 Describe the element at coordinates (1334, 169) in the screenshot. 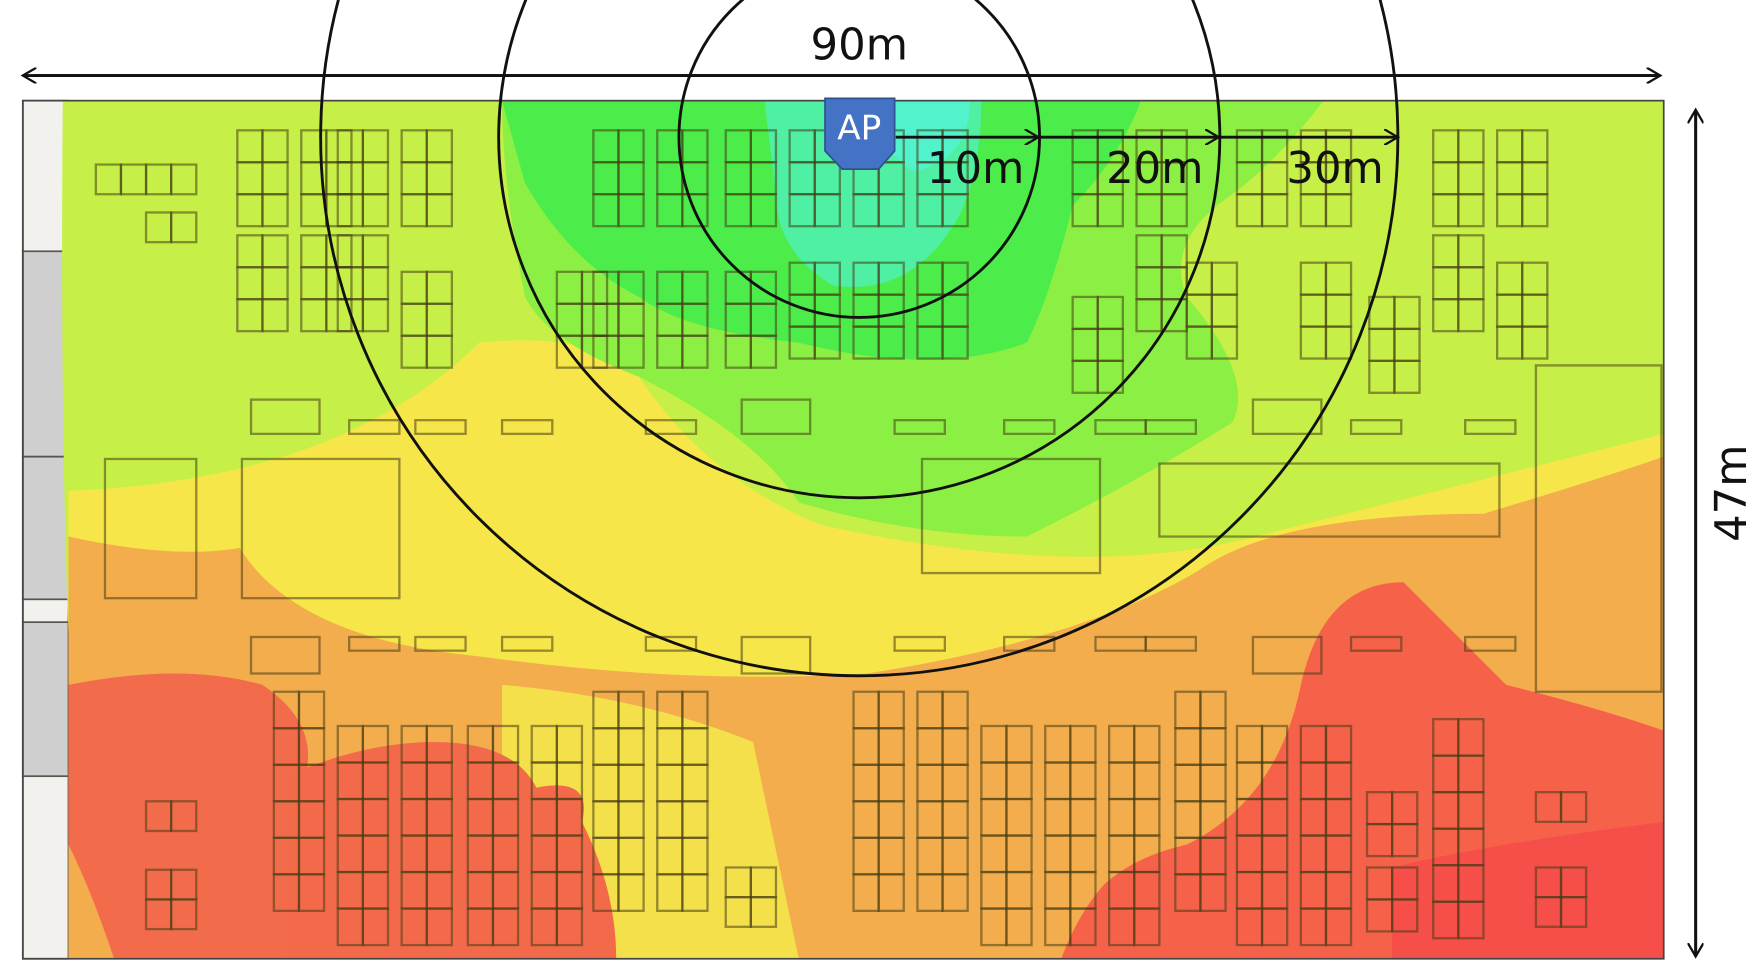

I see `ring-label: 30m` at that location.